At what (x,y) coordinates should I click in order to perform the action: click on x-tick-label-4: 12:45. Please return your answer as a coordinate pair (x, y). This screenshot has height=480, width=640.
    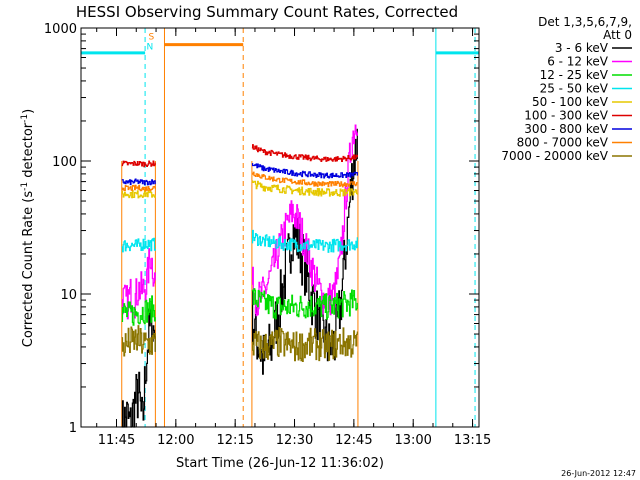
    Looking at the image, I should click on (353, 440).